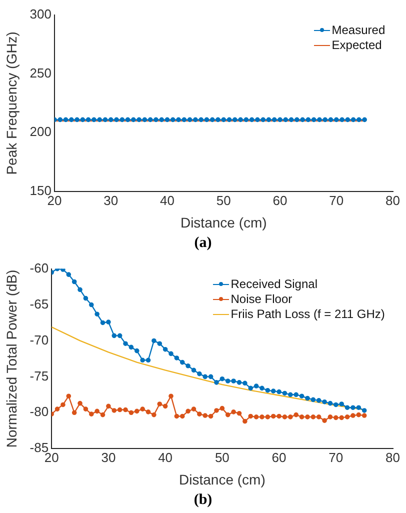 This screenshot has height=513, width=406. Describe the element at coordinates (359, 30) in the screenshot. I see `legend-label: Measured` at that location.